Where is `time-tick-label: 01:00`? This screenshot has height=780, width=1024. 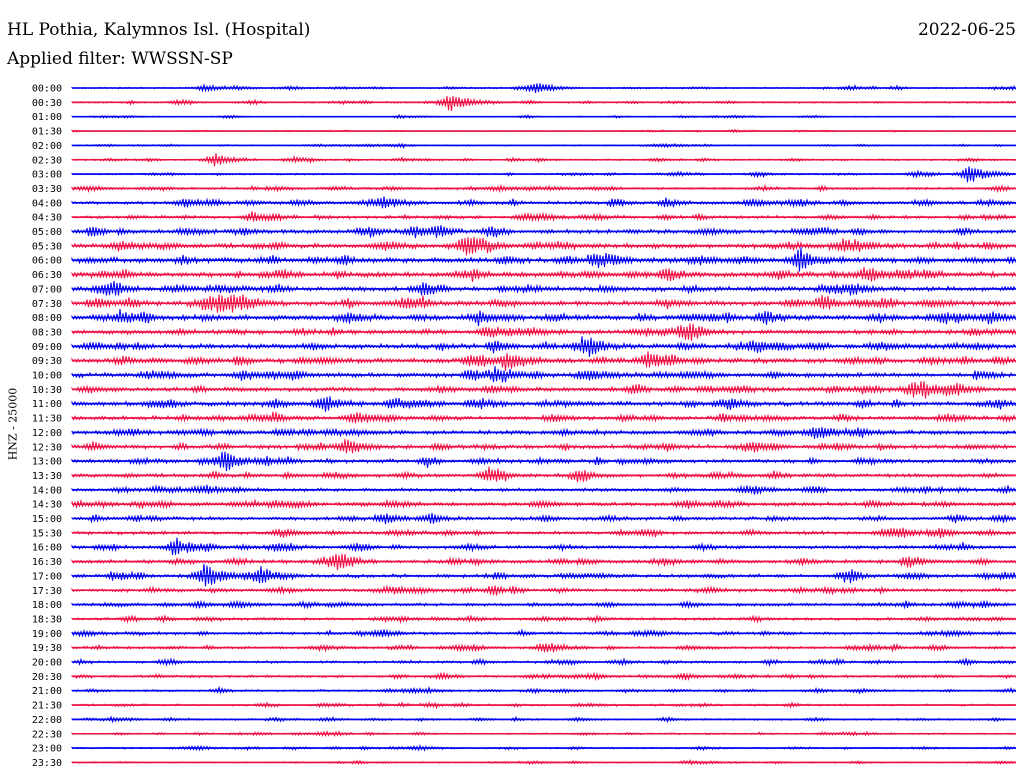
time-tick-label: 01:00 is located at coordinates (47, 117).